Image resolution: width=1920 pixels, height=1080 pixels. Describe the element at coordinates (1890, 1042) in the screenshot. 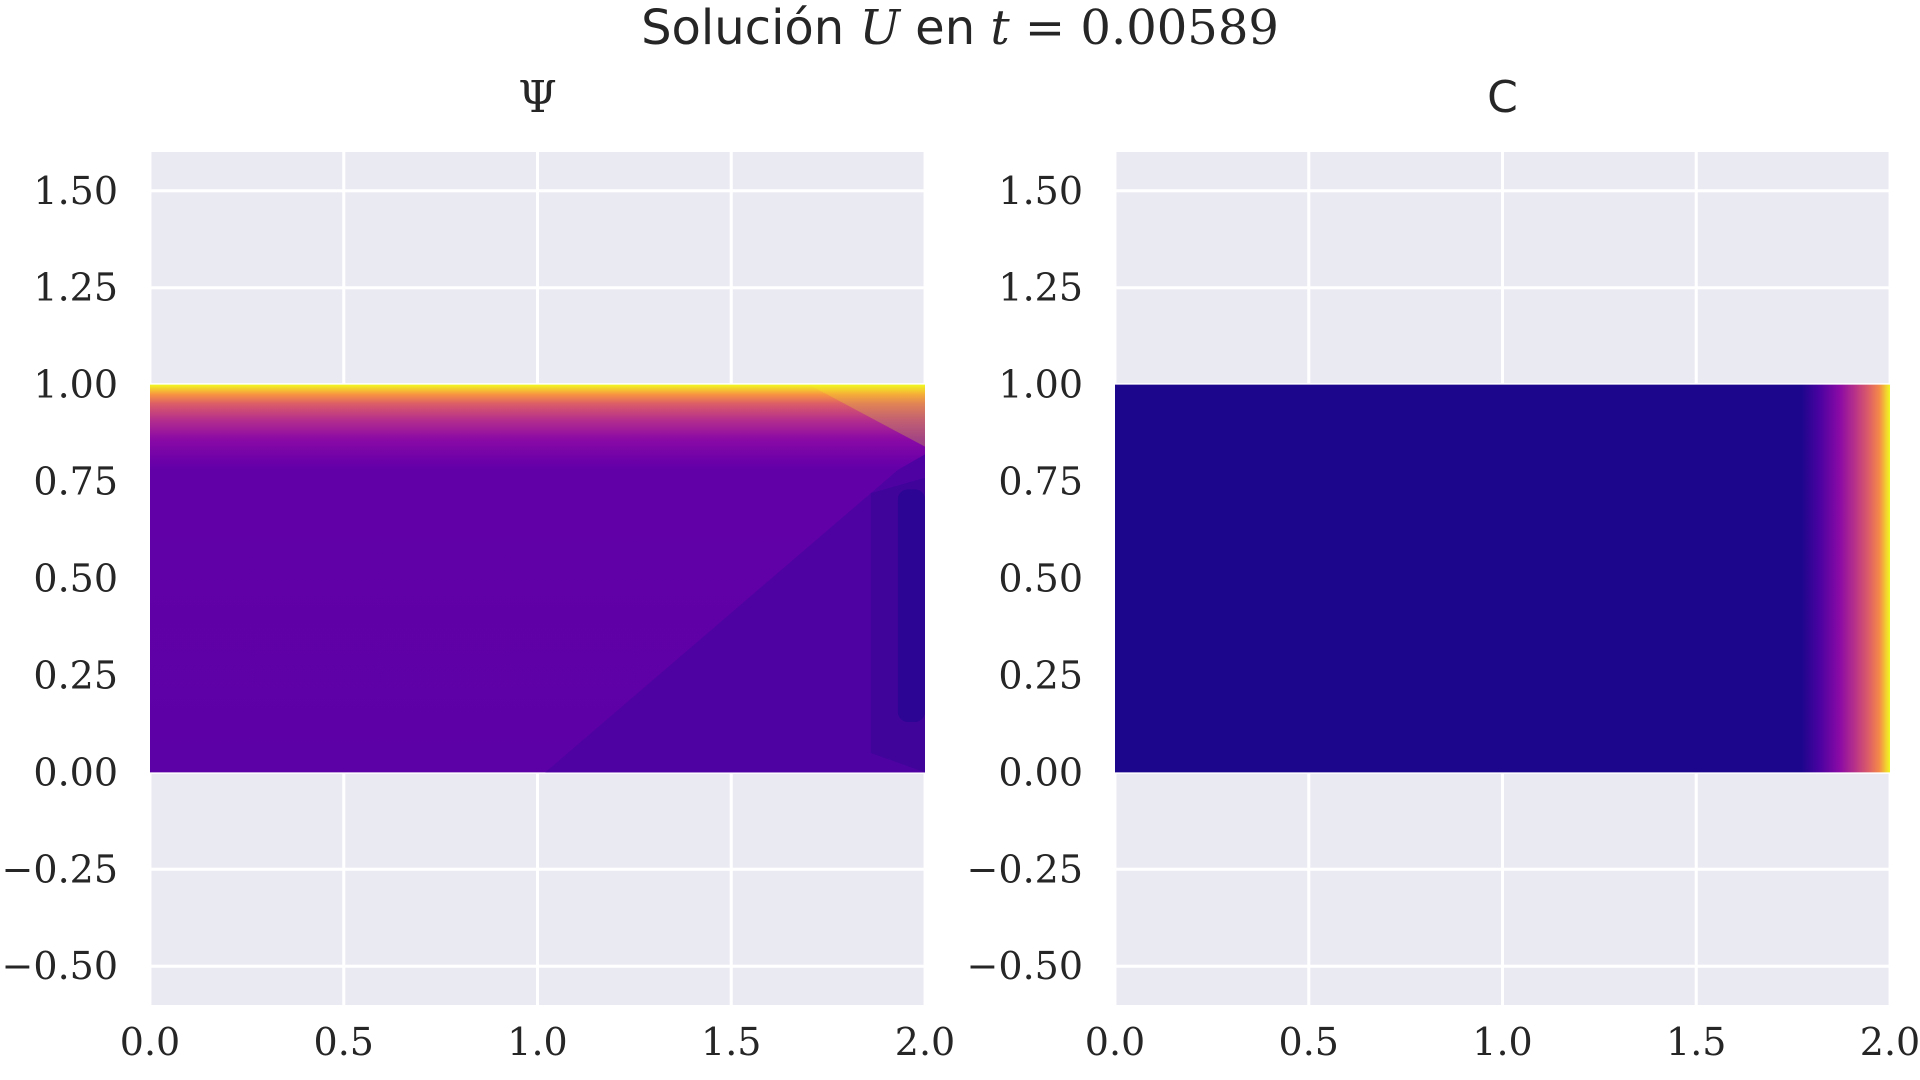

I see `c-x-tick-label: 2.0` at that location.